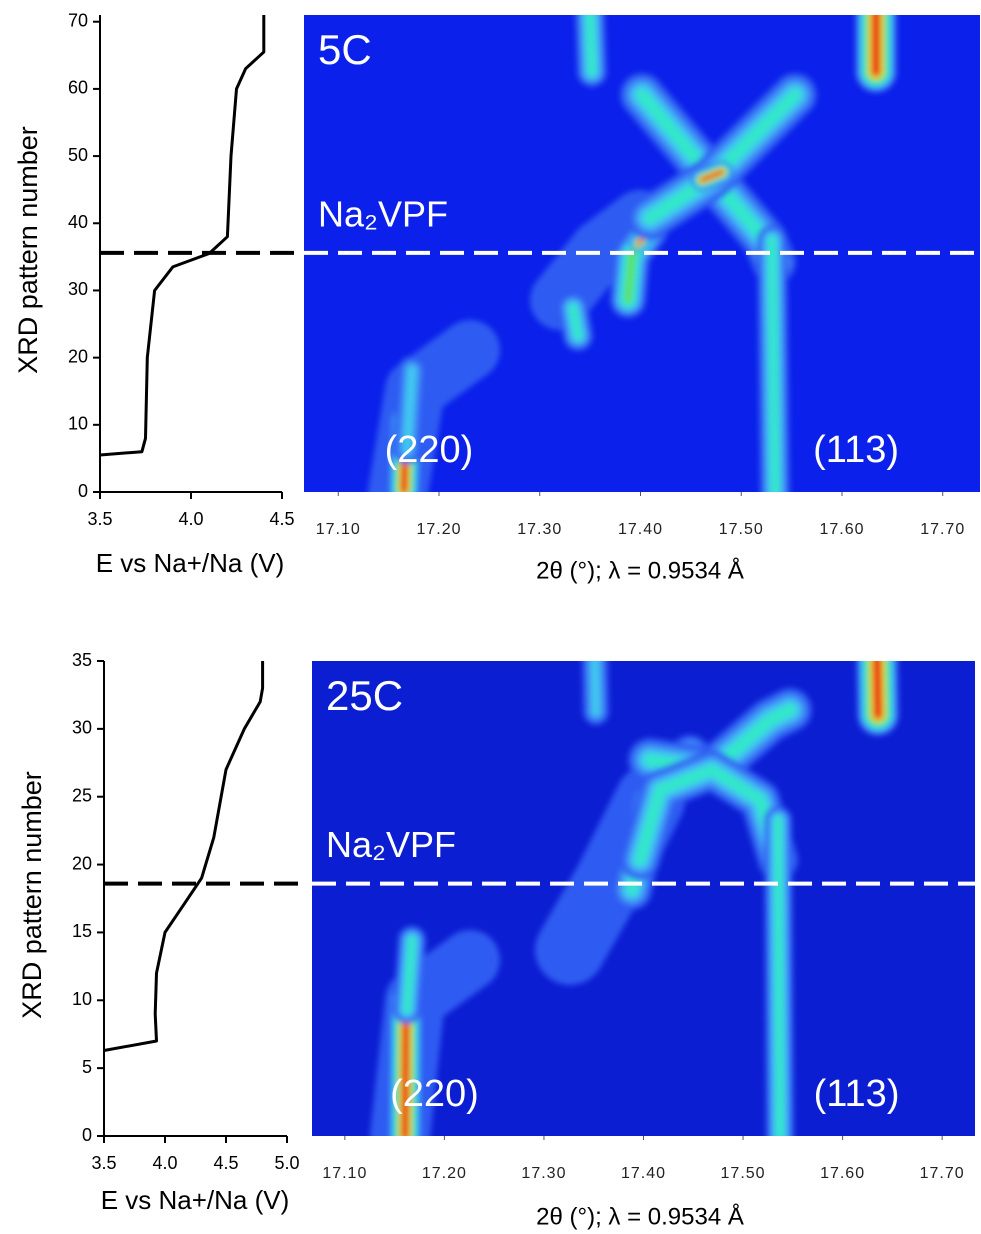  Describe the element at coordinates (78, 222) in the screenshot. I see `y-tick-label: 40` at that location.